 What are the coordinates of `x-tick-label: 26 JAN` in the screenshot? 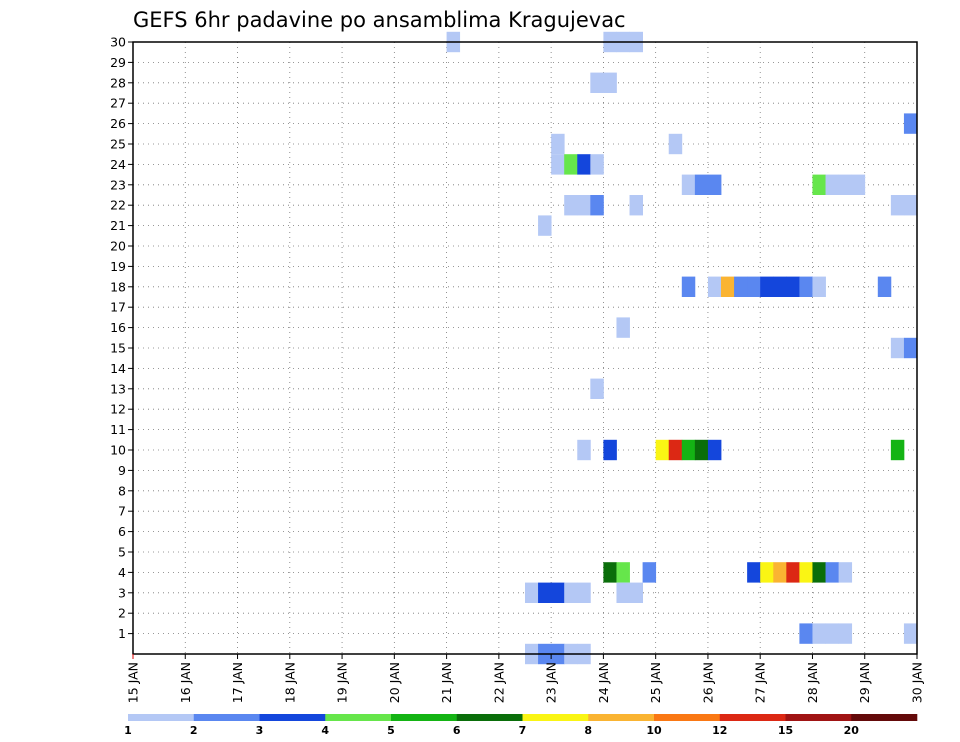 It's located at (707, 682).